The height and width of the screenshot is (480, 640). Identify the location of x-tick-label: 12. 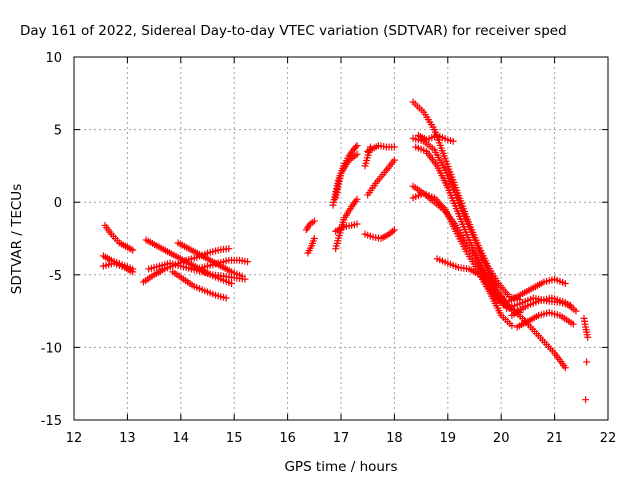
(74, 438).